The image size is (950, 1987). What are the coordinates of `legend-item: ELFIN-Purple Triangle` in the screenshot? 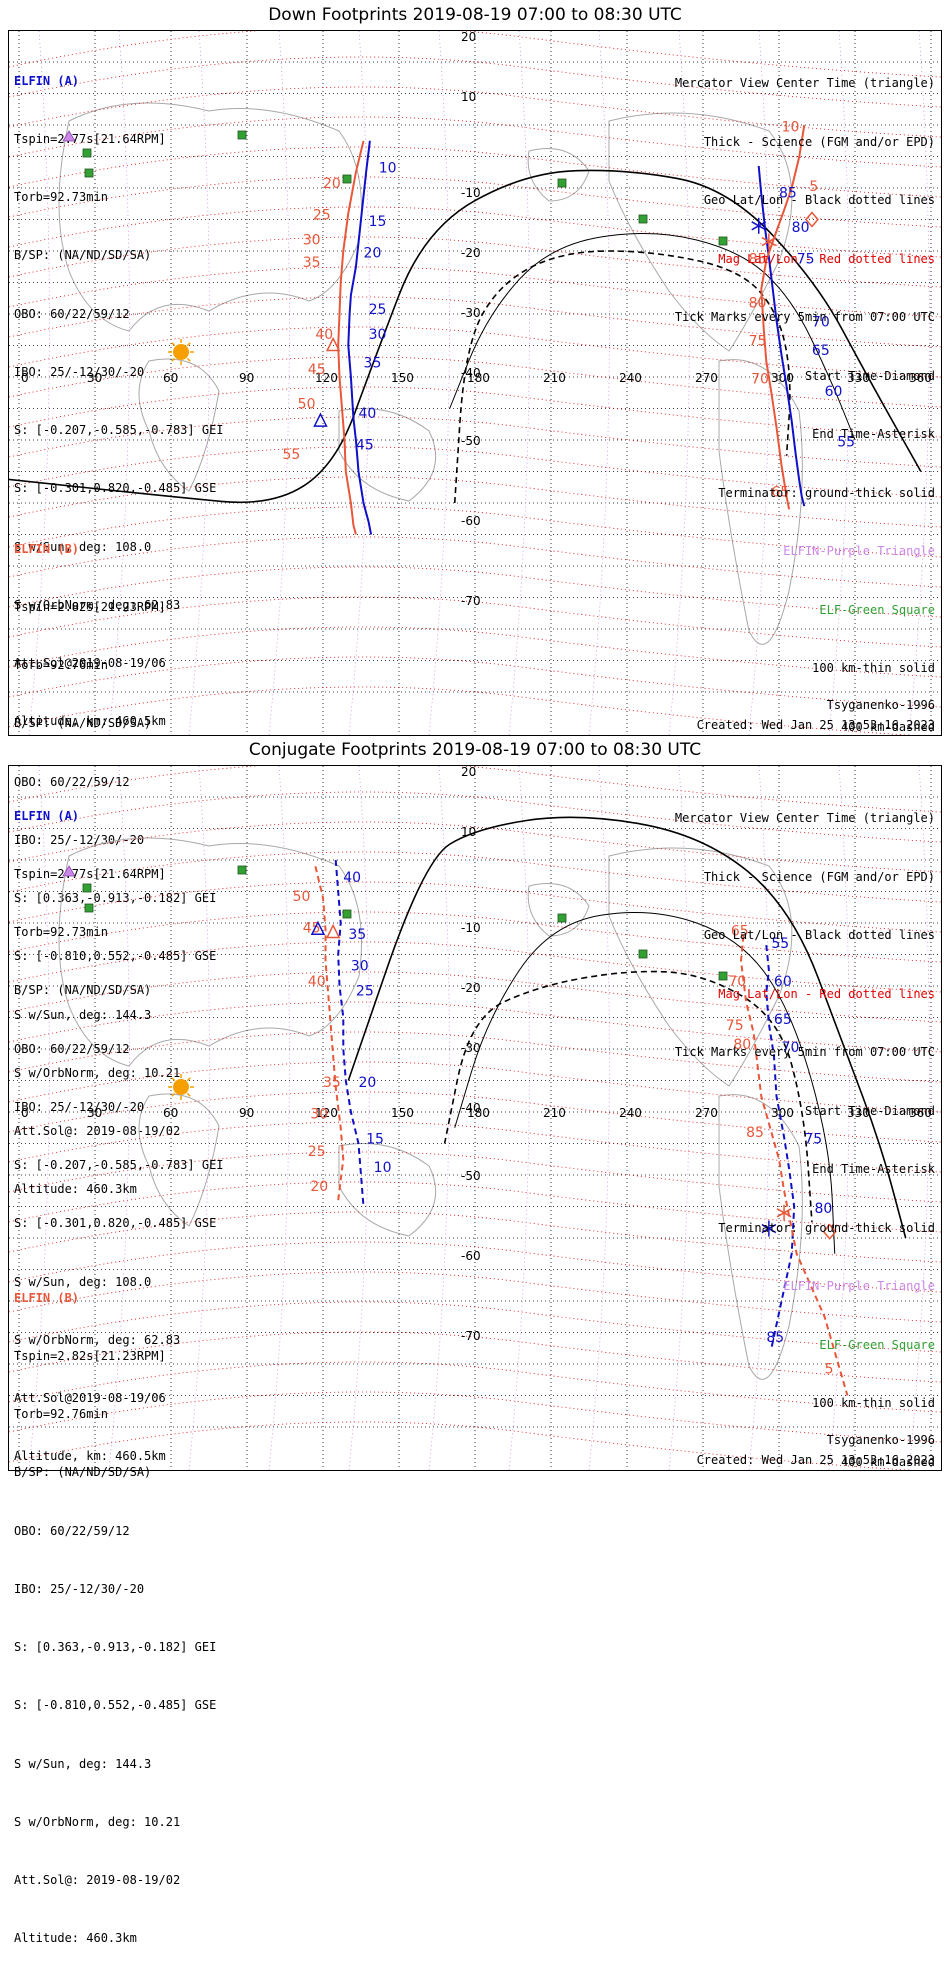 It's located at (859, 1286).